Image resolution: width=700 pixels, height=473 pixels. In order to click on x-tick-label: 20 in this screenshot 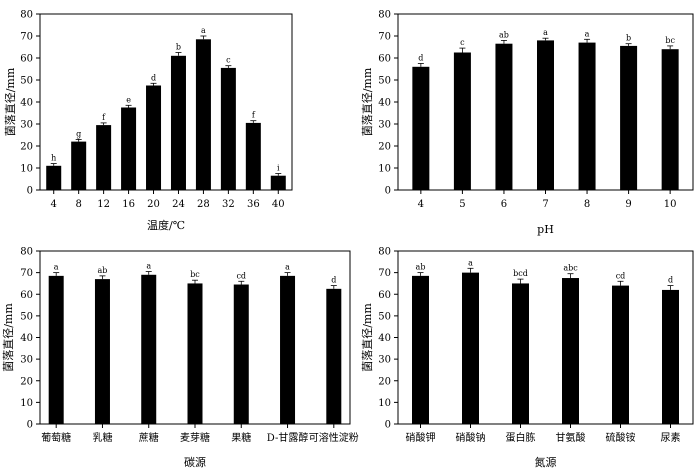, I will do `click(153, 204)`.